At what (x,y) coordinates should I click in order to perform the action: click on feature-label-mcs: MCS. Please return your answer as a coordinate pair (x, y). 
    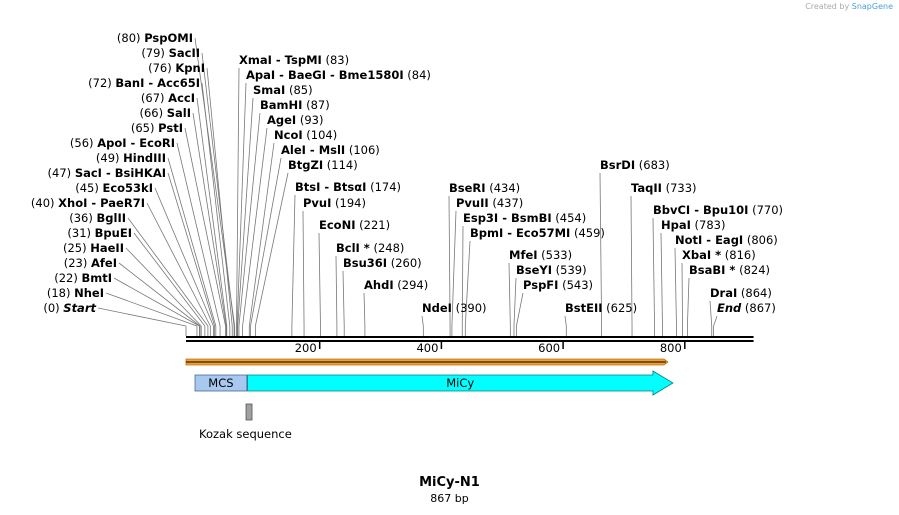
    Looking at the image, I should click on (220, 383).